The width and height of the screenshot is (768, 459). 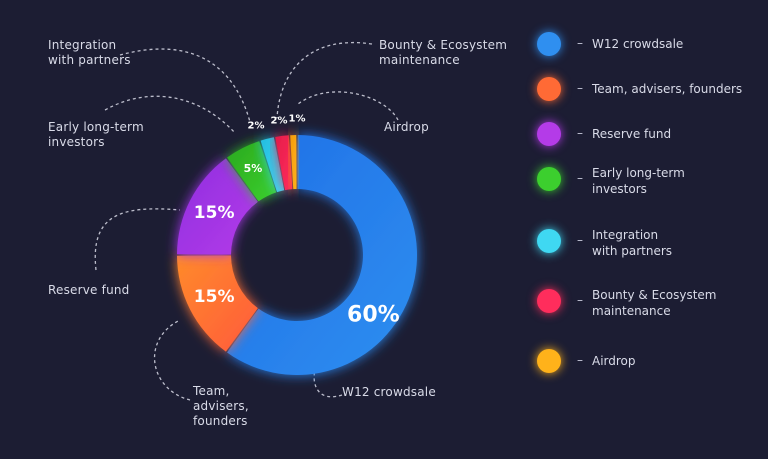 What do you see at coordinates (373, 314) in the screenshot?
I see `slice-label: 60%` at bounding box center [373, 314].